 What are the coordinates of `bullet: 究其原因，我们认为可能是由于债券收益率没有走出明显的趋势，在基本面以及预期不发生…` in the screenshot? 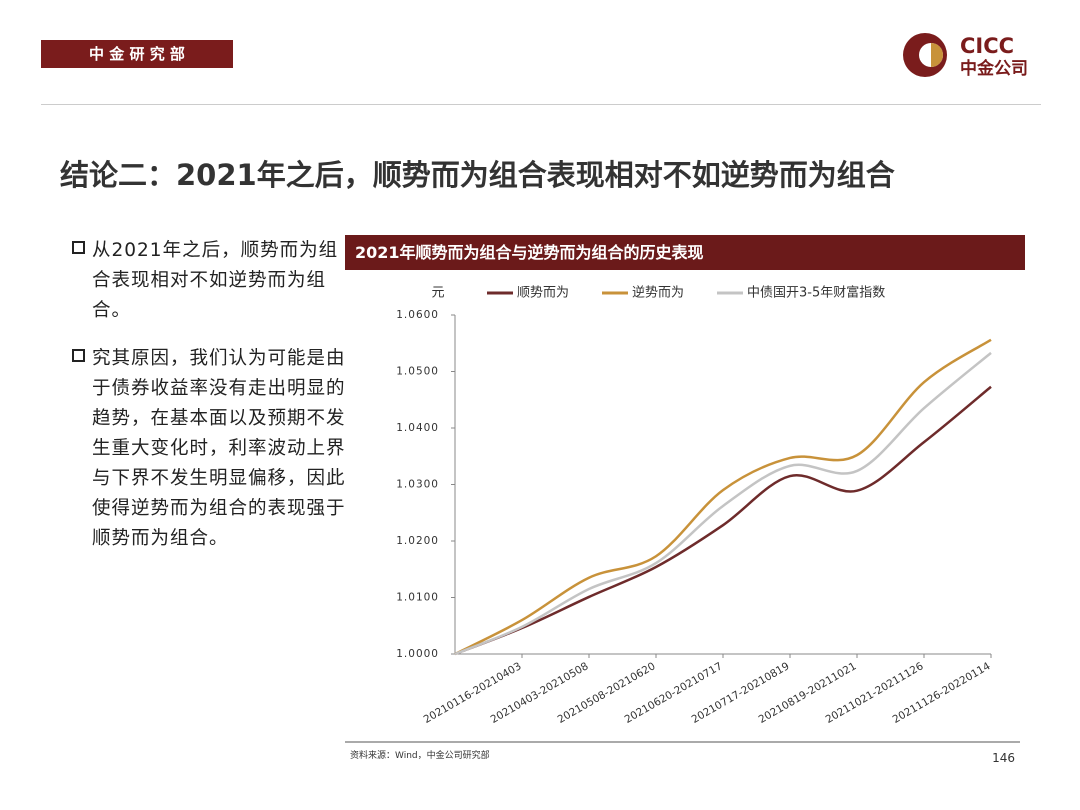 It's located at (211, 449).